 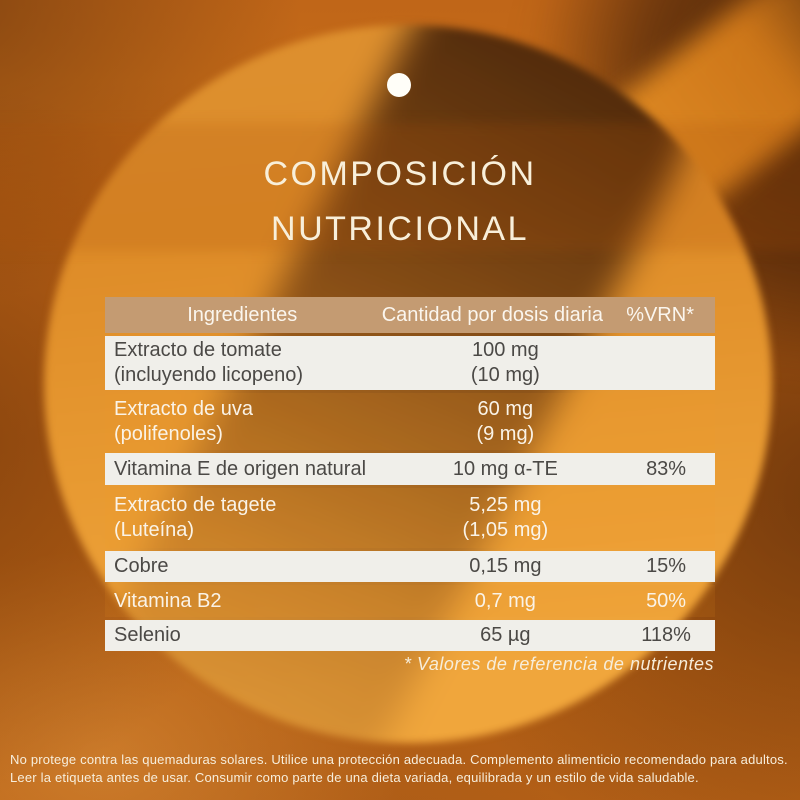 What do you see at coordinates (410, 635) in the screenshot?
I see `table-row: Selenio 65 µg 118%` at bounding box center [410, 635].